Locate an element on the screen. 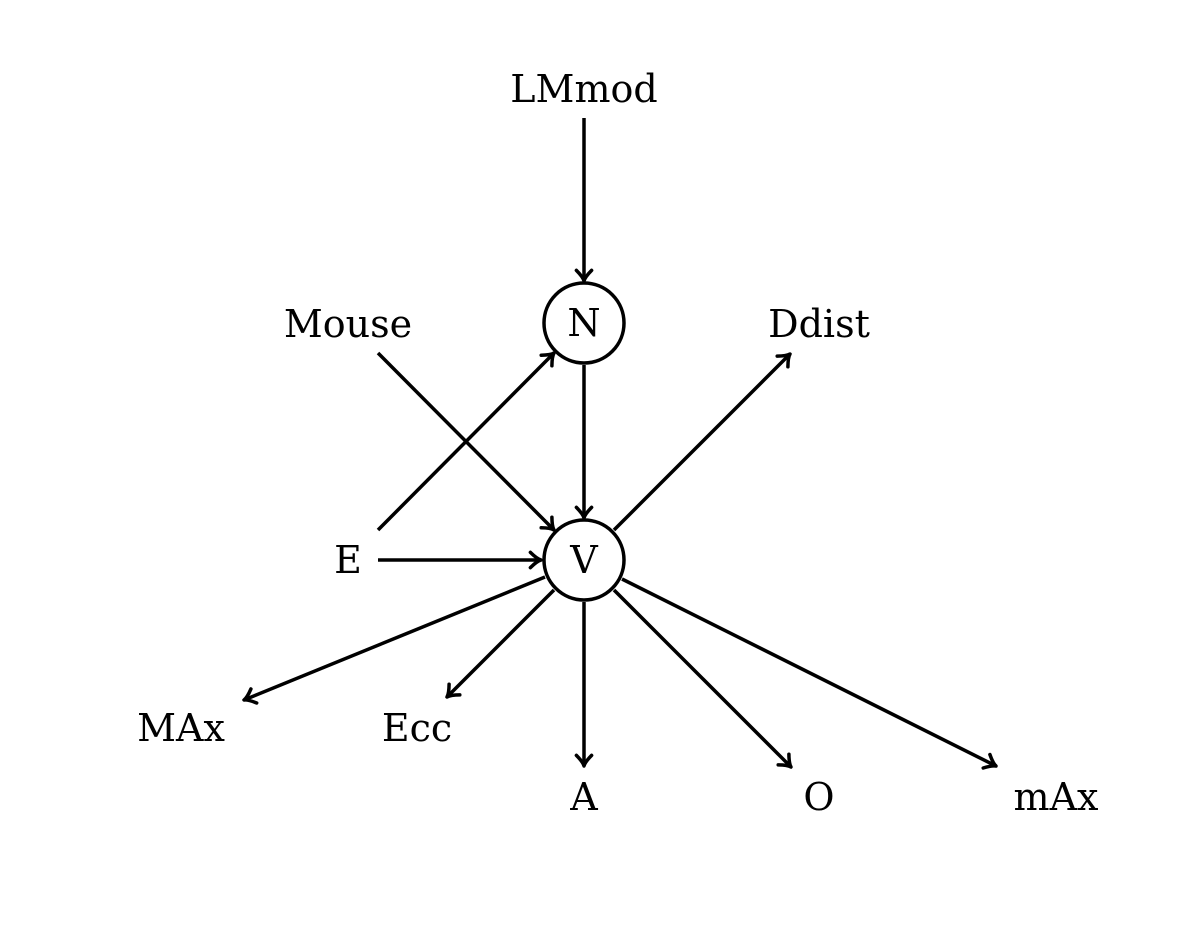 Image resolution: width=1181 pixels, height=945 pixels. node-v: V is located at coordinates (584, 560).